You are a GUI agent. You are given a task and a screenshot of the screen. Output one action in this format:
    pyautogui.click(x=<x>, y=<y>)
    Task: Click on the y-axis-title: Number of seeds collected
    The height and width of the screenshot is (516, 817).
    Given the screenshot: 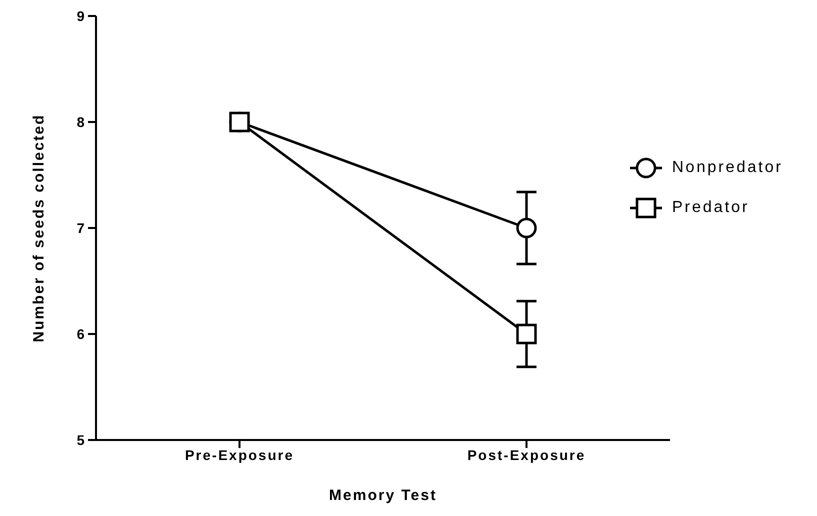 What is the action you would take?
    pyautogui.click(x=39, y=228)
    